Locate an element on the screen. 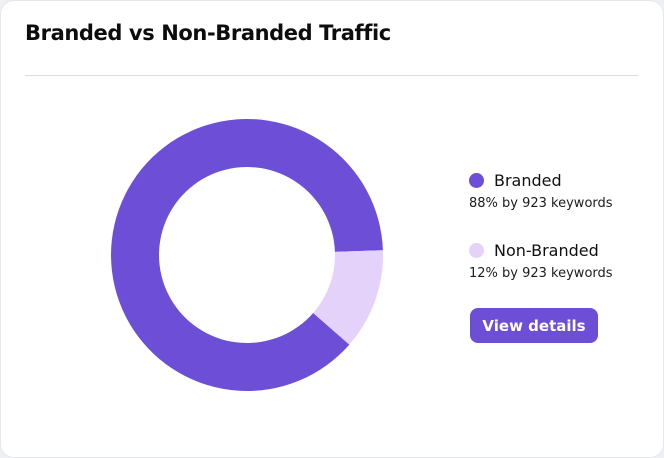 Image resolution: width=664 pixels, height=458 pixels. legend-label: Non-Branded is located at coordinates (546, 250).